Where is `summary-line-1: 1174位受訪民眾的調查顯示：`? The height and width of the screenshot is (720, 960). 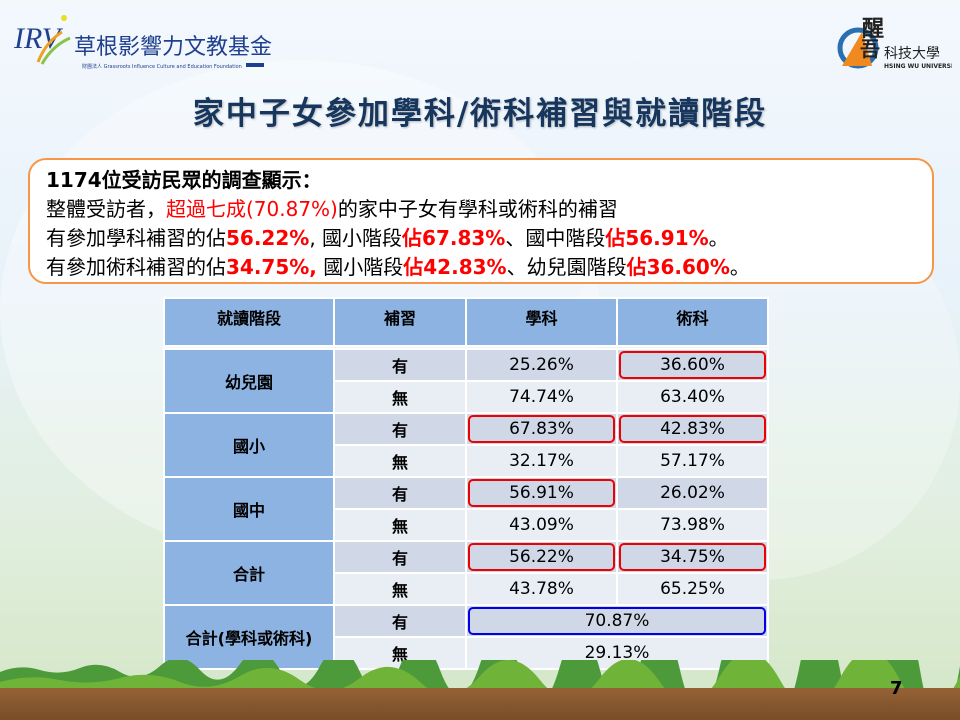 summary-line-1: 1174位受訪民眾的調查顯示： is located at coordinates (184, 180).